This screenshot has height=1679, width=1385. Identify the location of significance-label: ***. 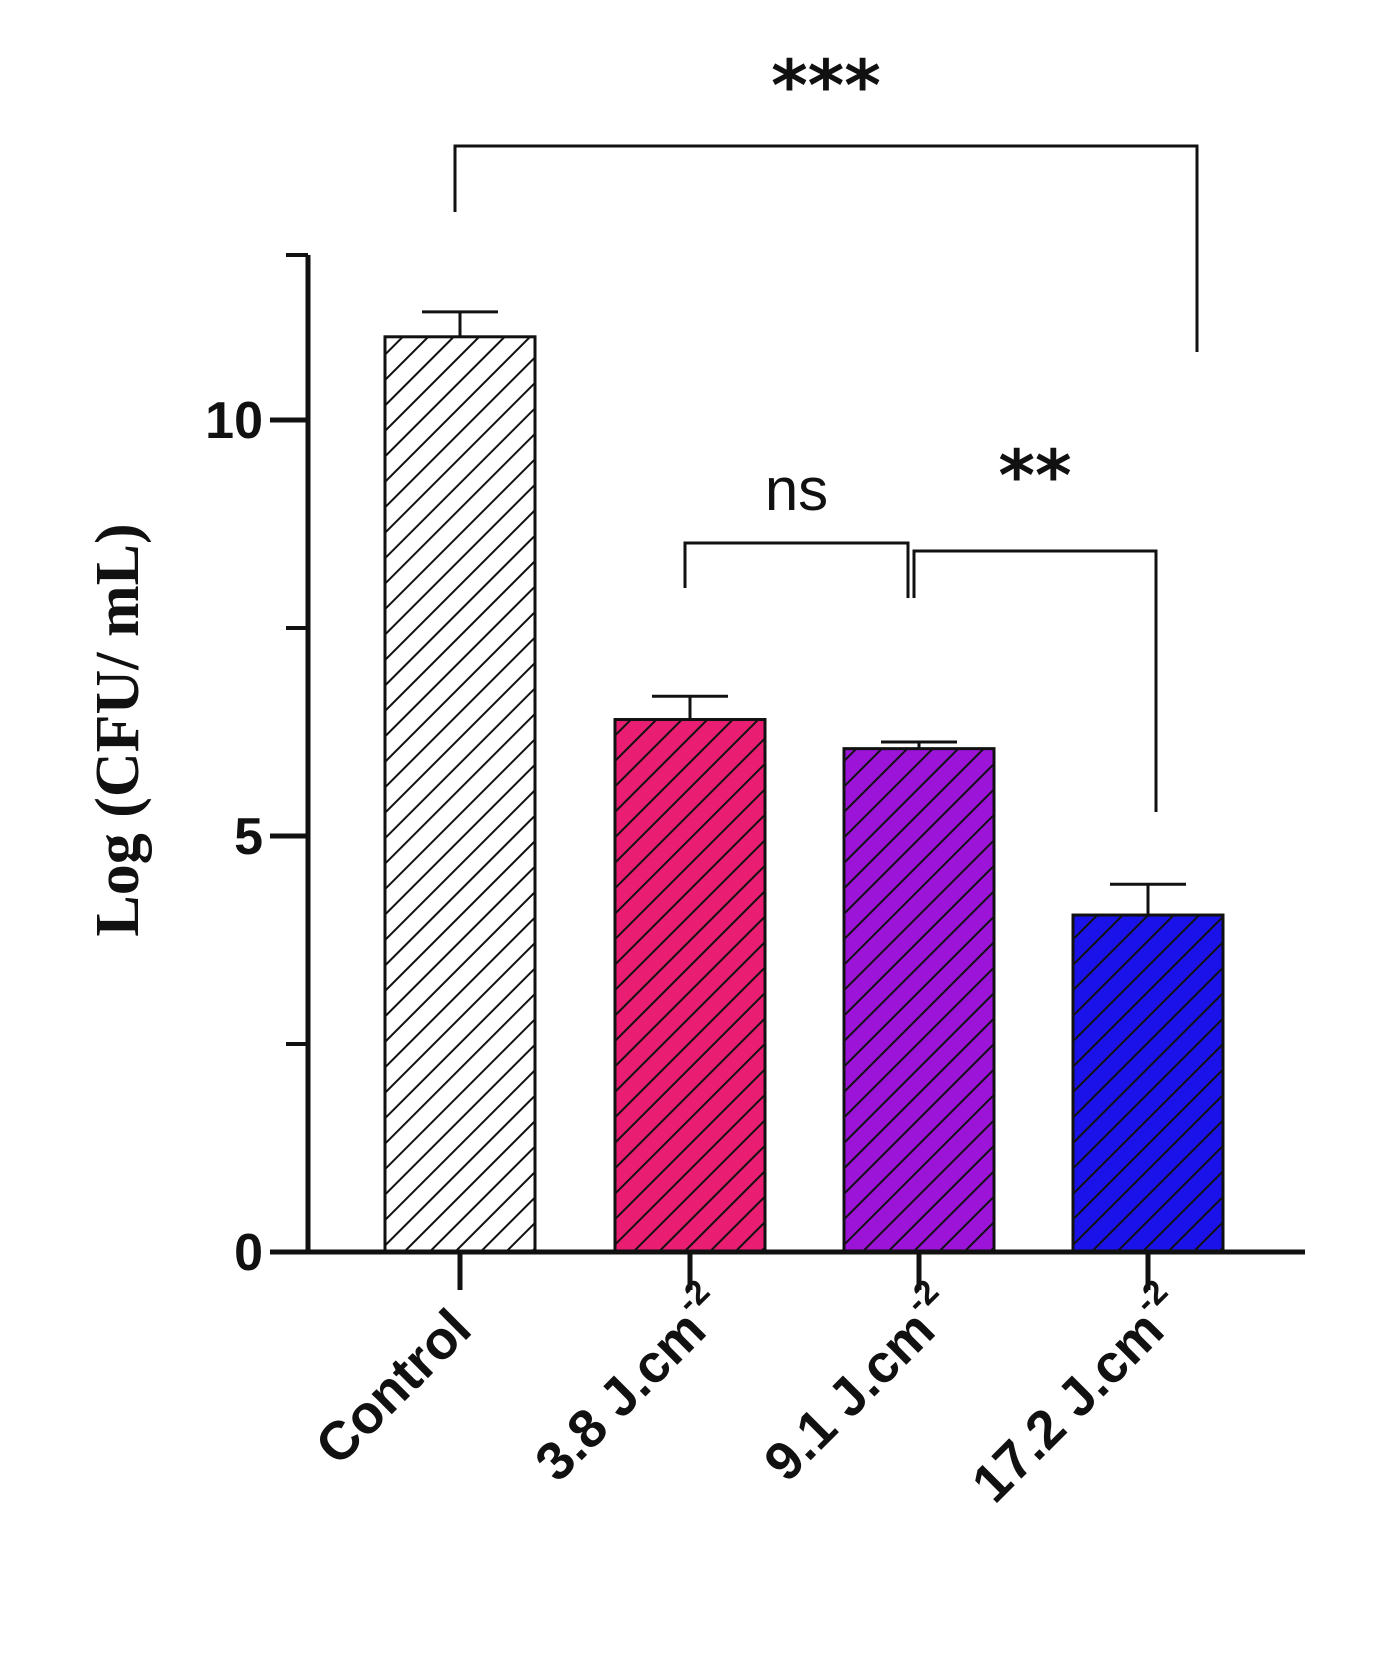
(826, 86).